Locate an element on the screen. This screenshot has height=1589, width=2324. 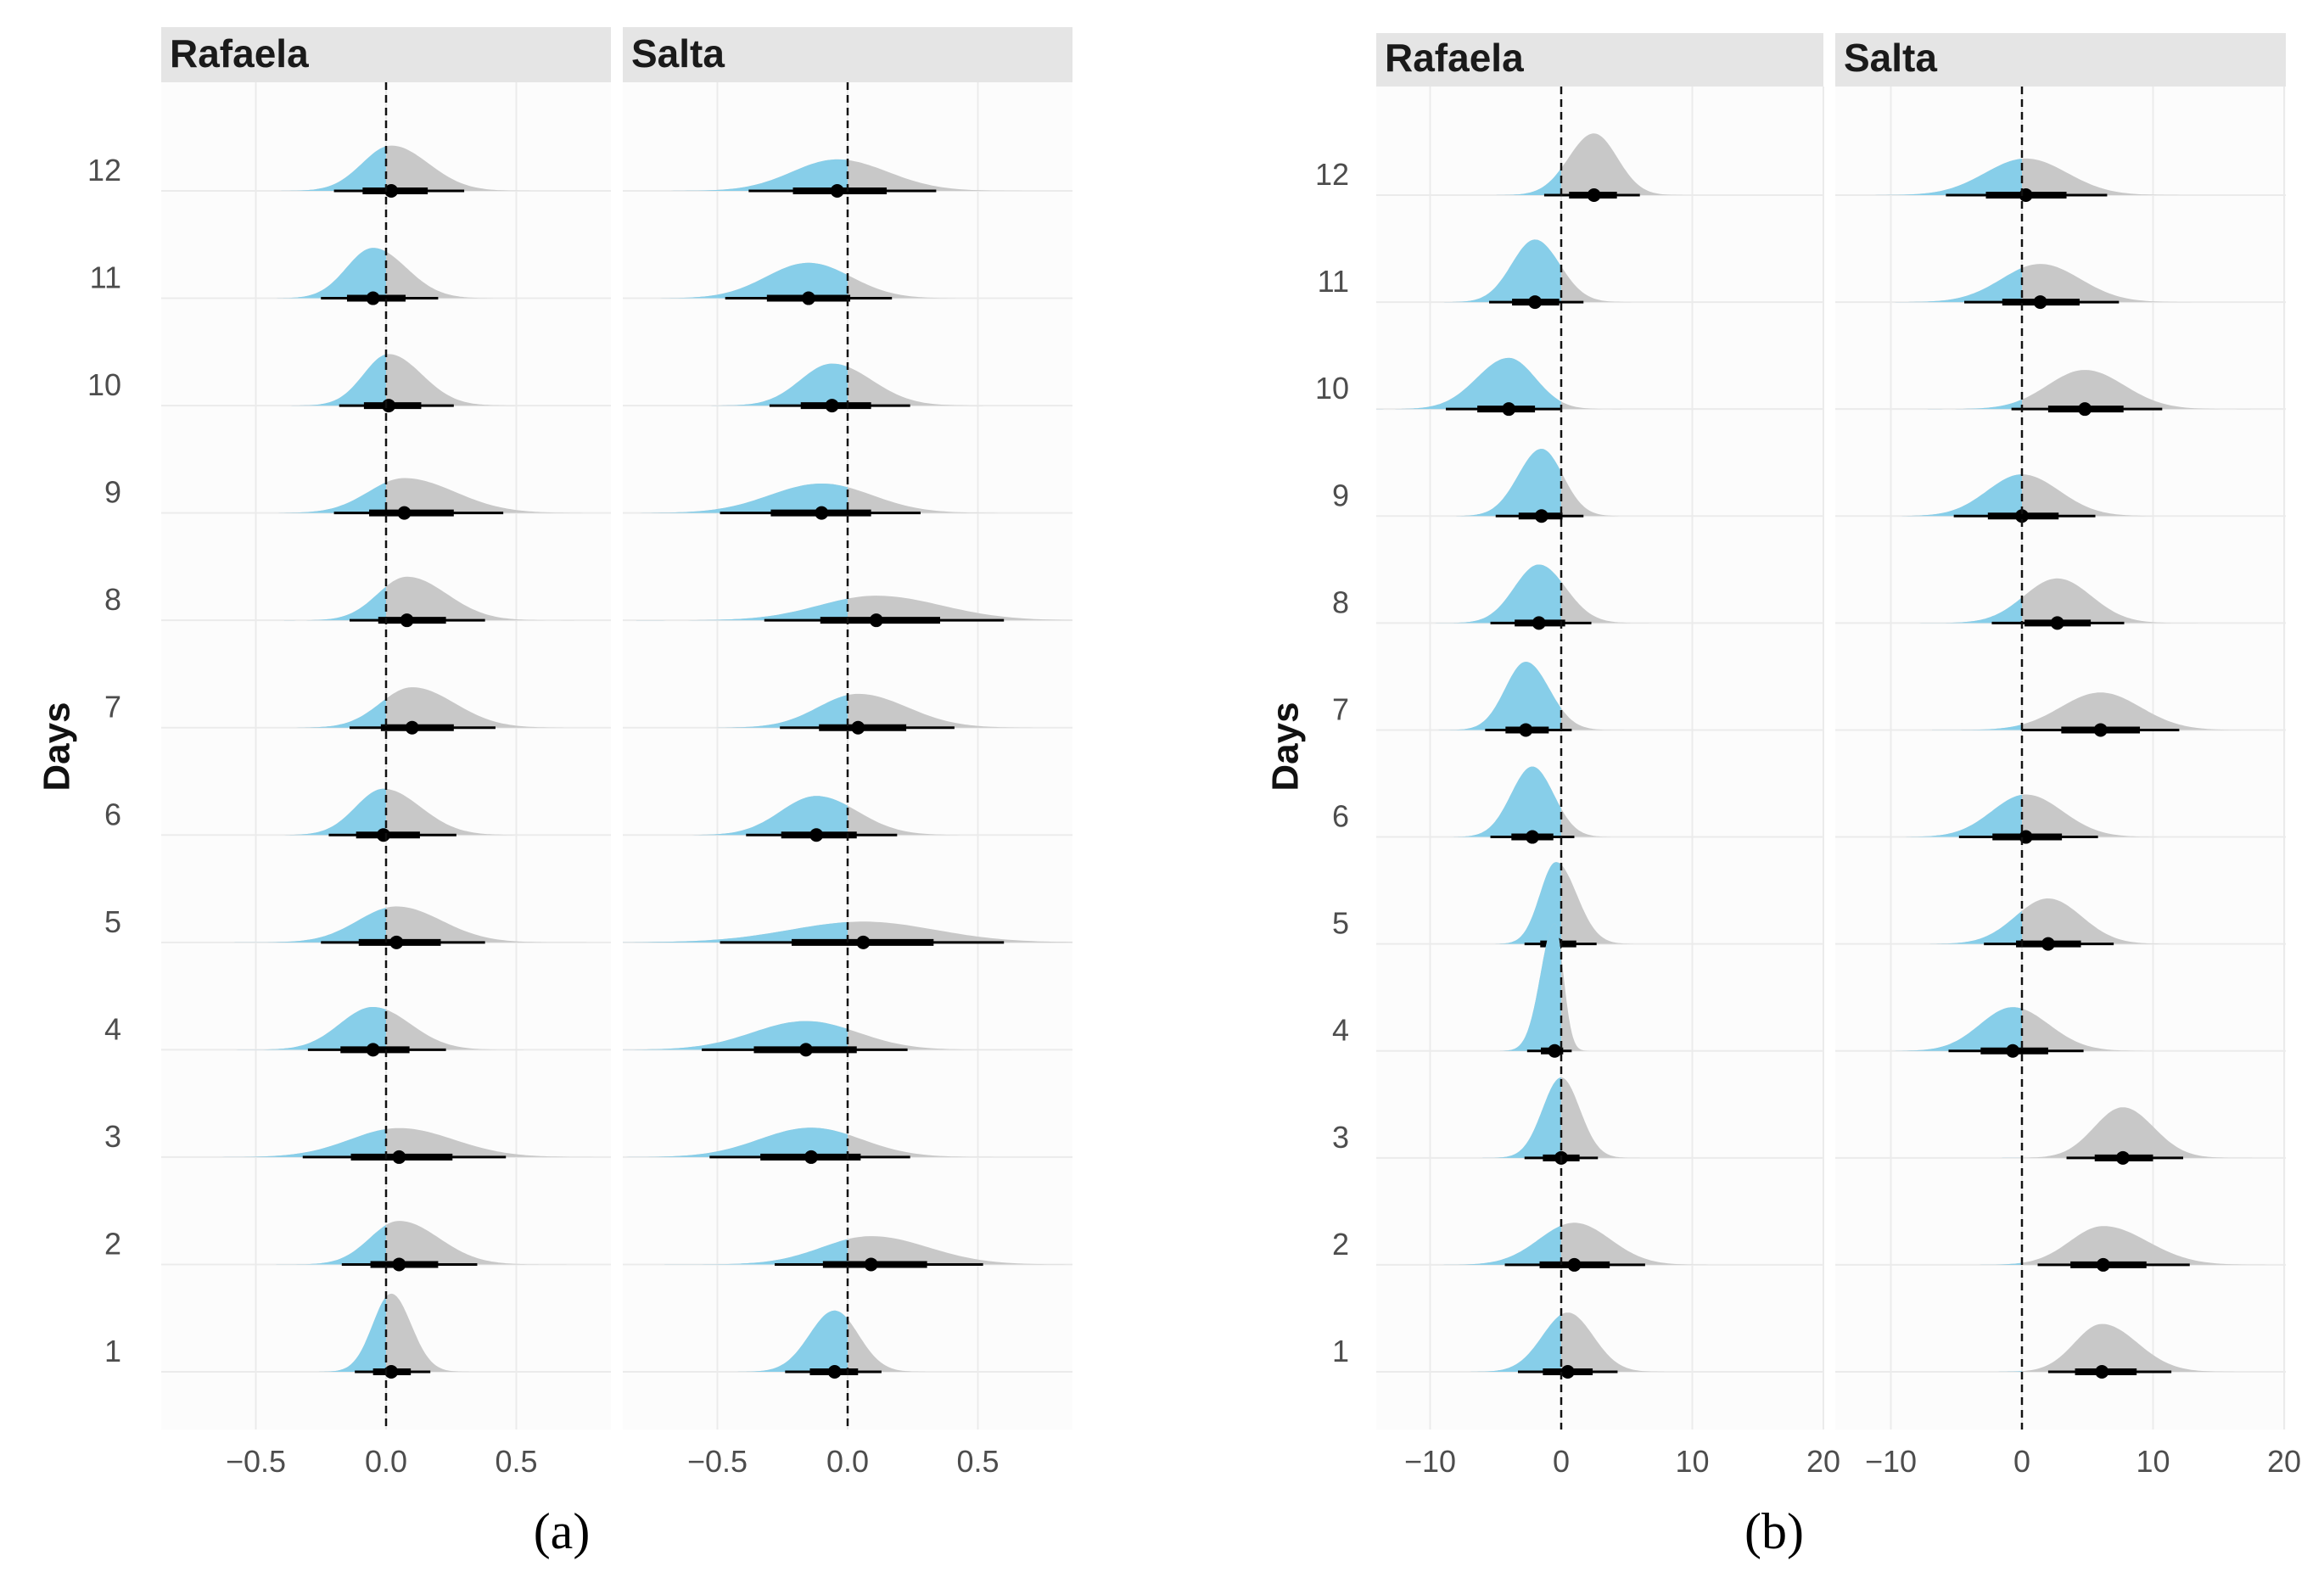
panel-caption: (b) is located at coordinates (1774, 1531).